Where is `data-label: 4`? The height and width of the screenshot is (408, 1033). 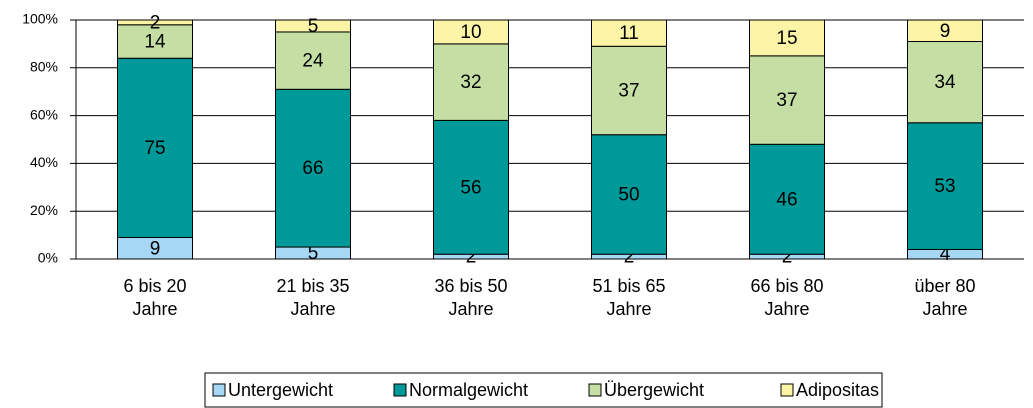
data-label: 4 is located at coordinates (945, 254).